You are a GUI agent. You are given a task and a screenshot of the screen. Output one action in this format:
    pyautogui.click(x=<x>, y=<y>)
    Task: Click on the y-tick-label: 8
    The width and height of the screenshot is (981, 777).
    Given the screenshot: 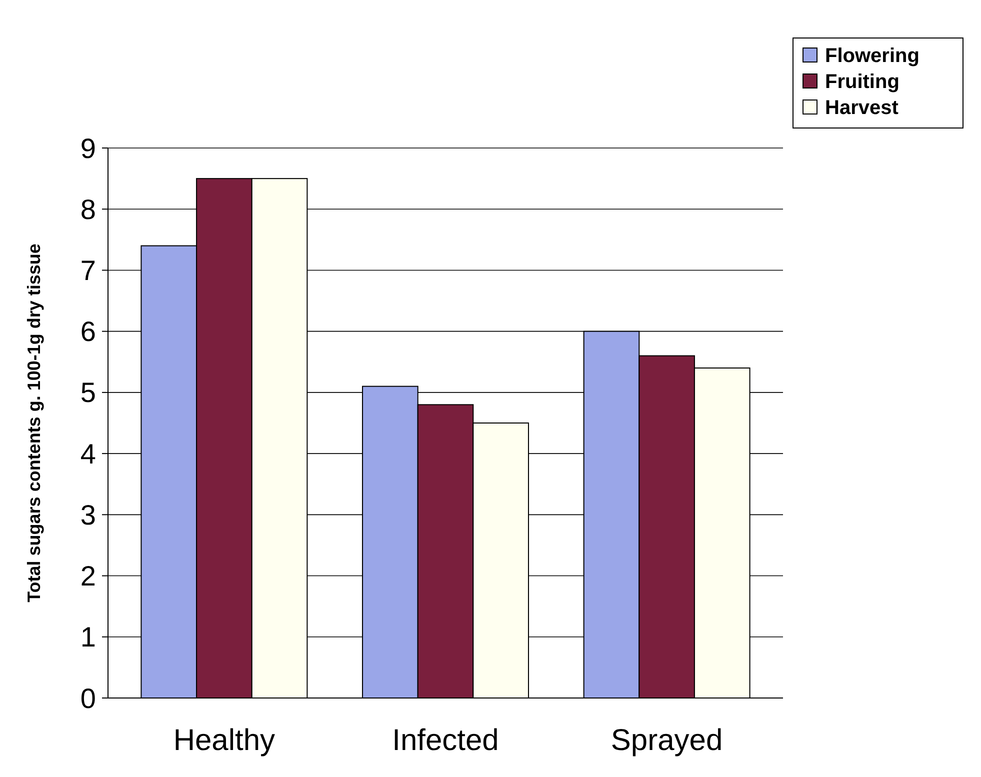 What is the action you would take?
    pyautogui.click(x=88, y=209)
    